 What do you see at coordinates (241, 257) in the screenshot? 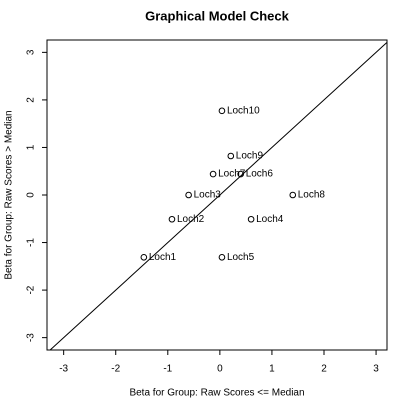
I see `point-label: Loch5` at bounding box center [241, 257].